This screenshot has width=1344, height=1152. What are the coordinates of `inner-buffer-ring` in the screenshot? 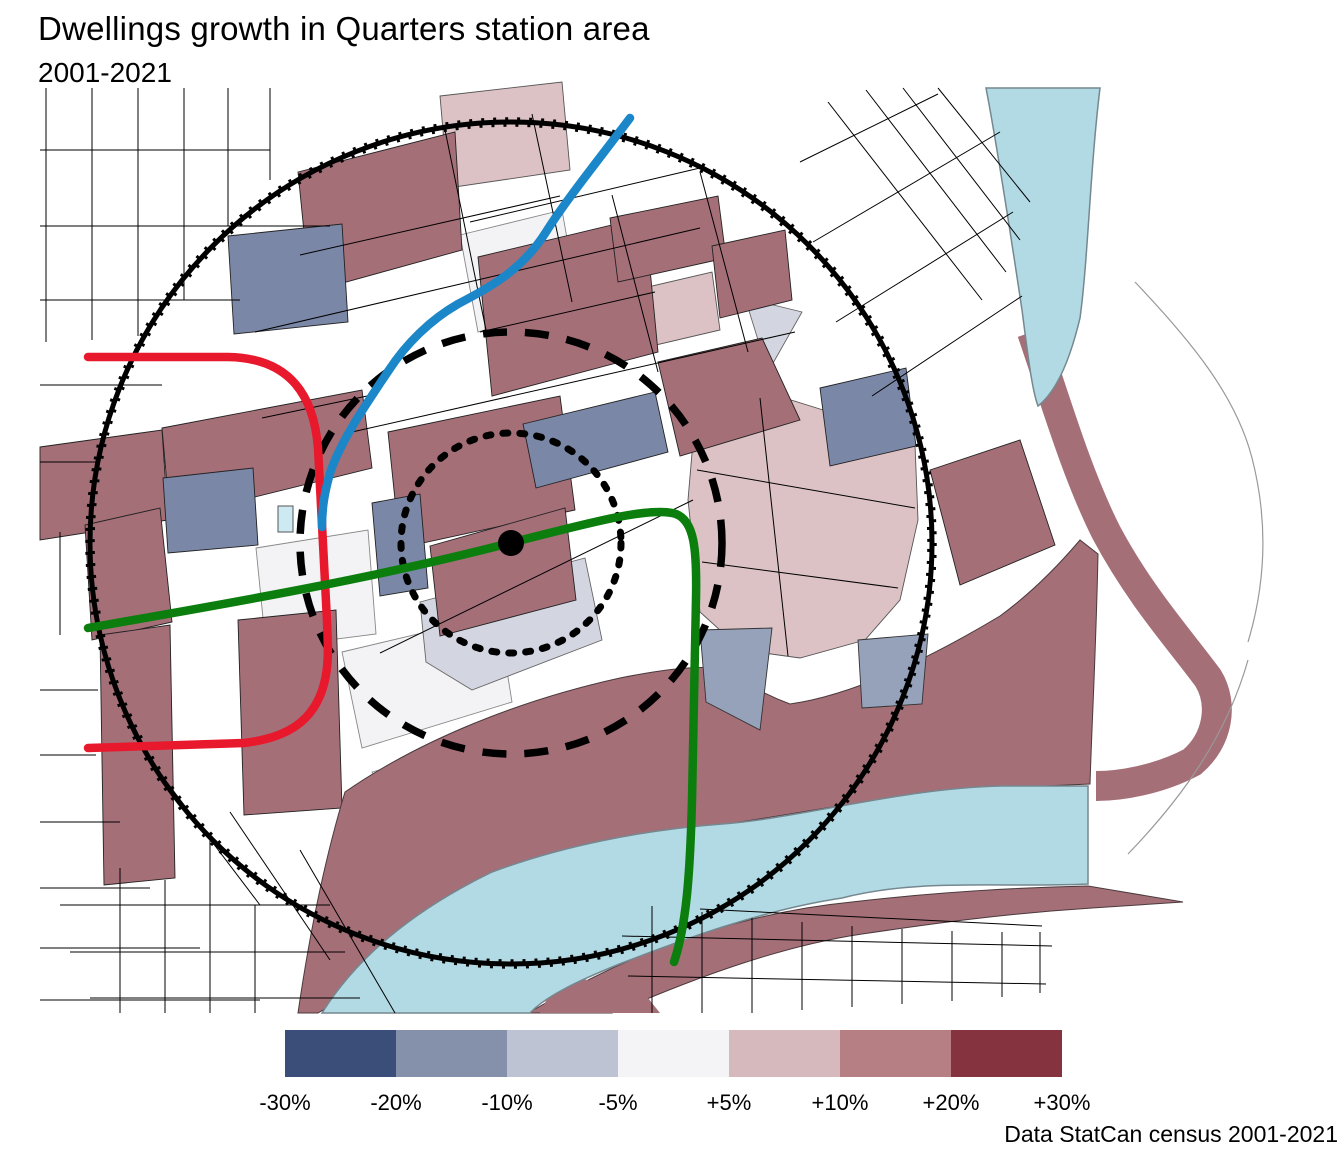 It's located at (511, 543).